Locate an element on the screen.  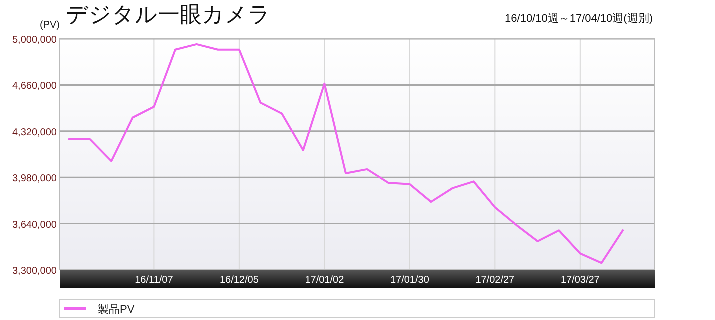
y-tick-label: 5,000,000 is located at coordinates (35, 40).